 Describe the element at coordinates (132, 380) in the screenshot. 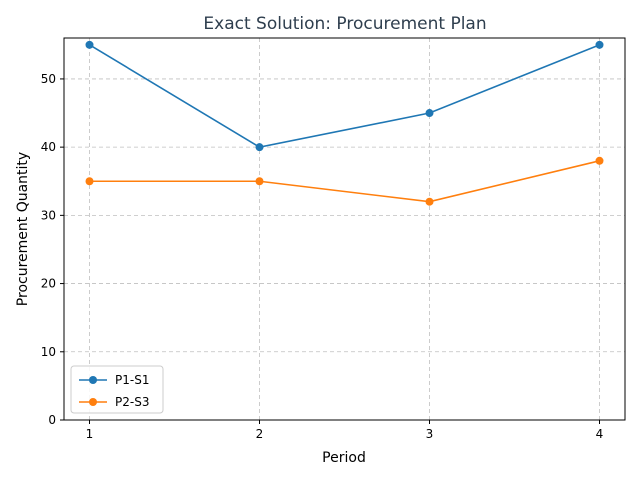

I see `legend-entry: P1-S1` at that location.